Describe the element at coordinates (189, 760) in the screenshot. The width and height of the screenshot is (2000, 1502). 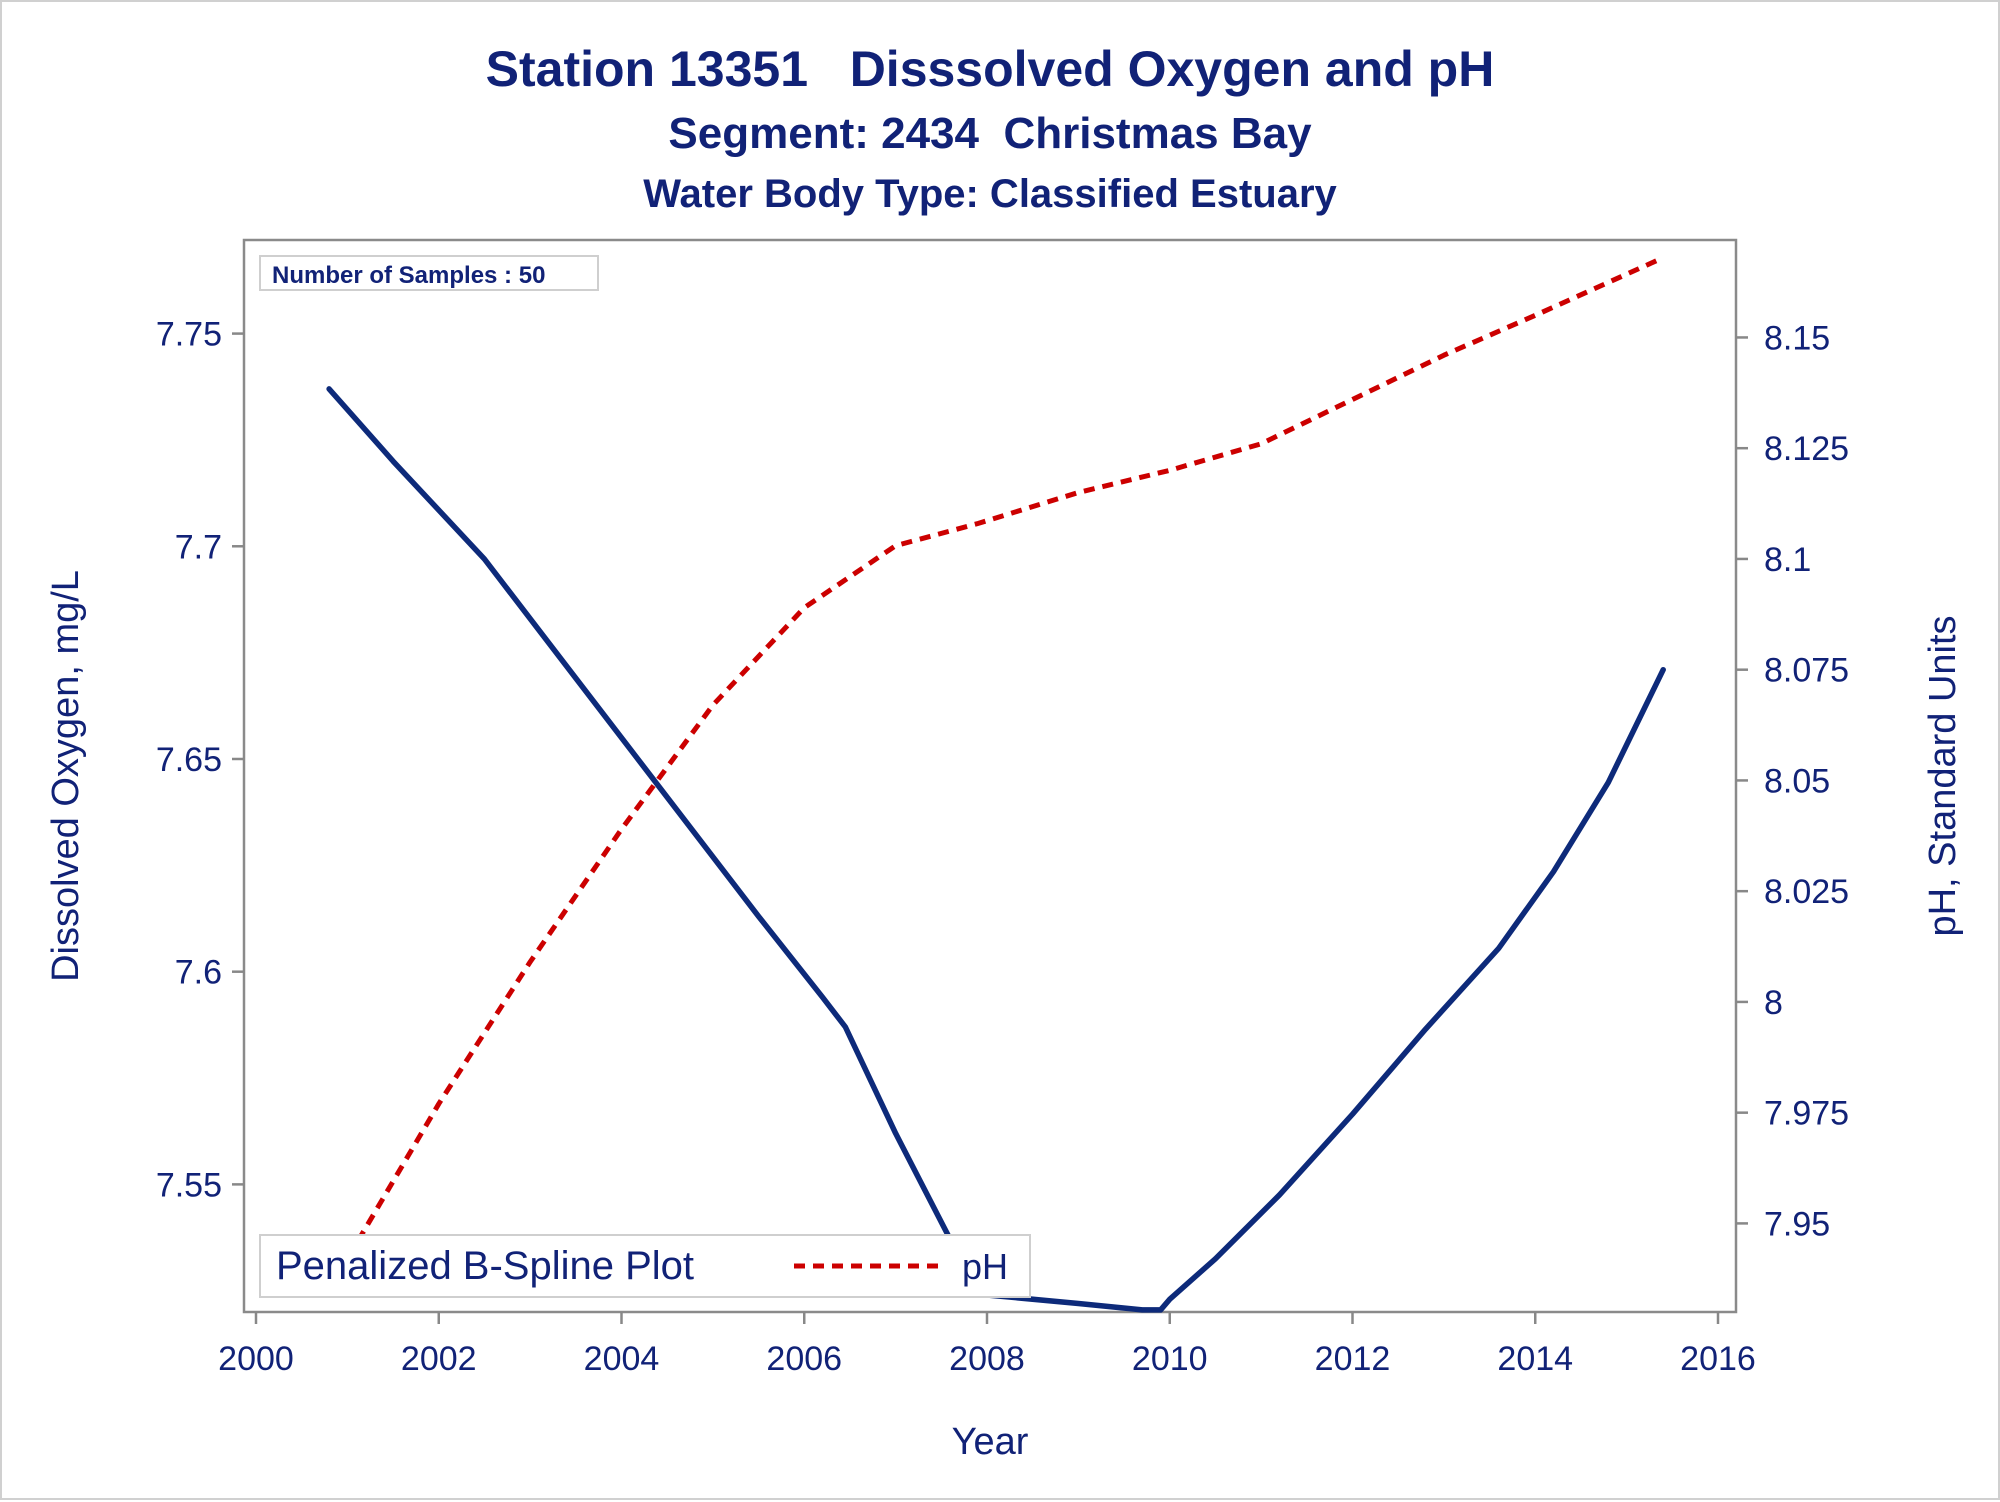
I see `y-left-tick-label: 7.65` at that location.